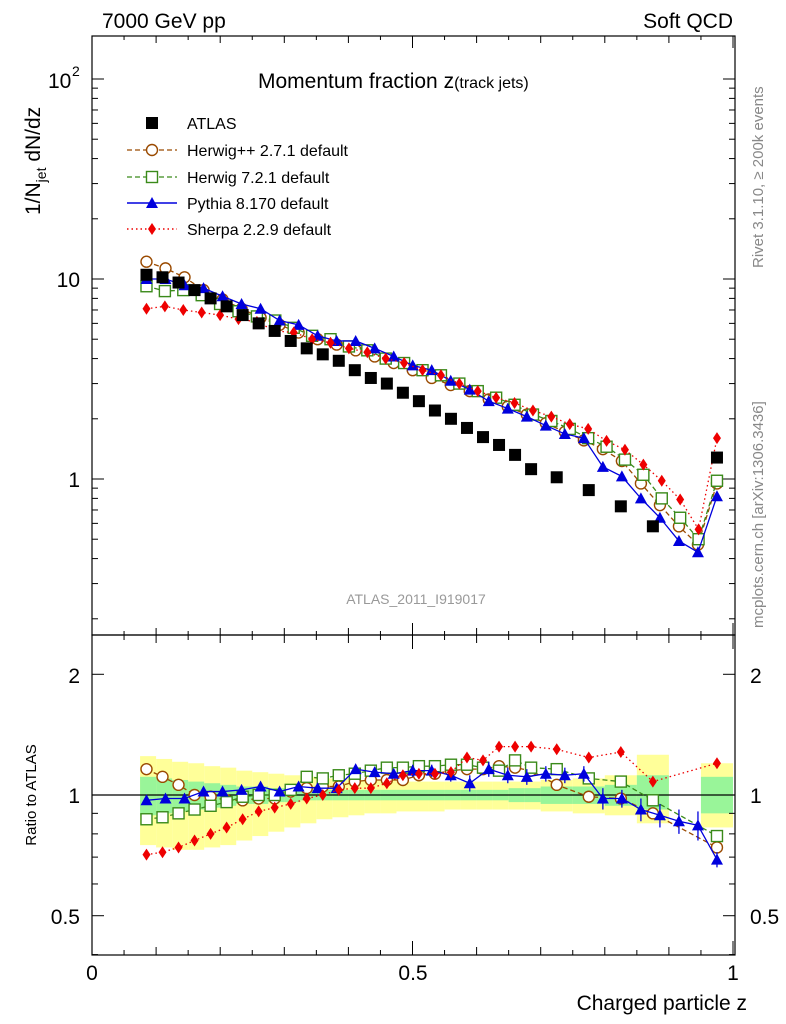  Describe the element at coordinates (152, 177) in the screenshot. I see `legend-marker-herwig7` at that location.